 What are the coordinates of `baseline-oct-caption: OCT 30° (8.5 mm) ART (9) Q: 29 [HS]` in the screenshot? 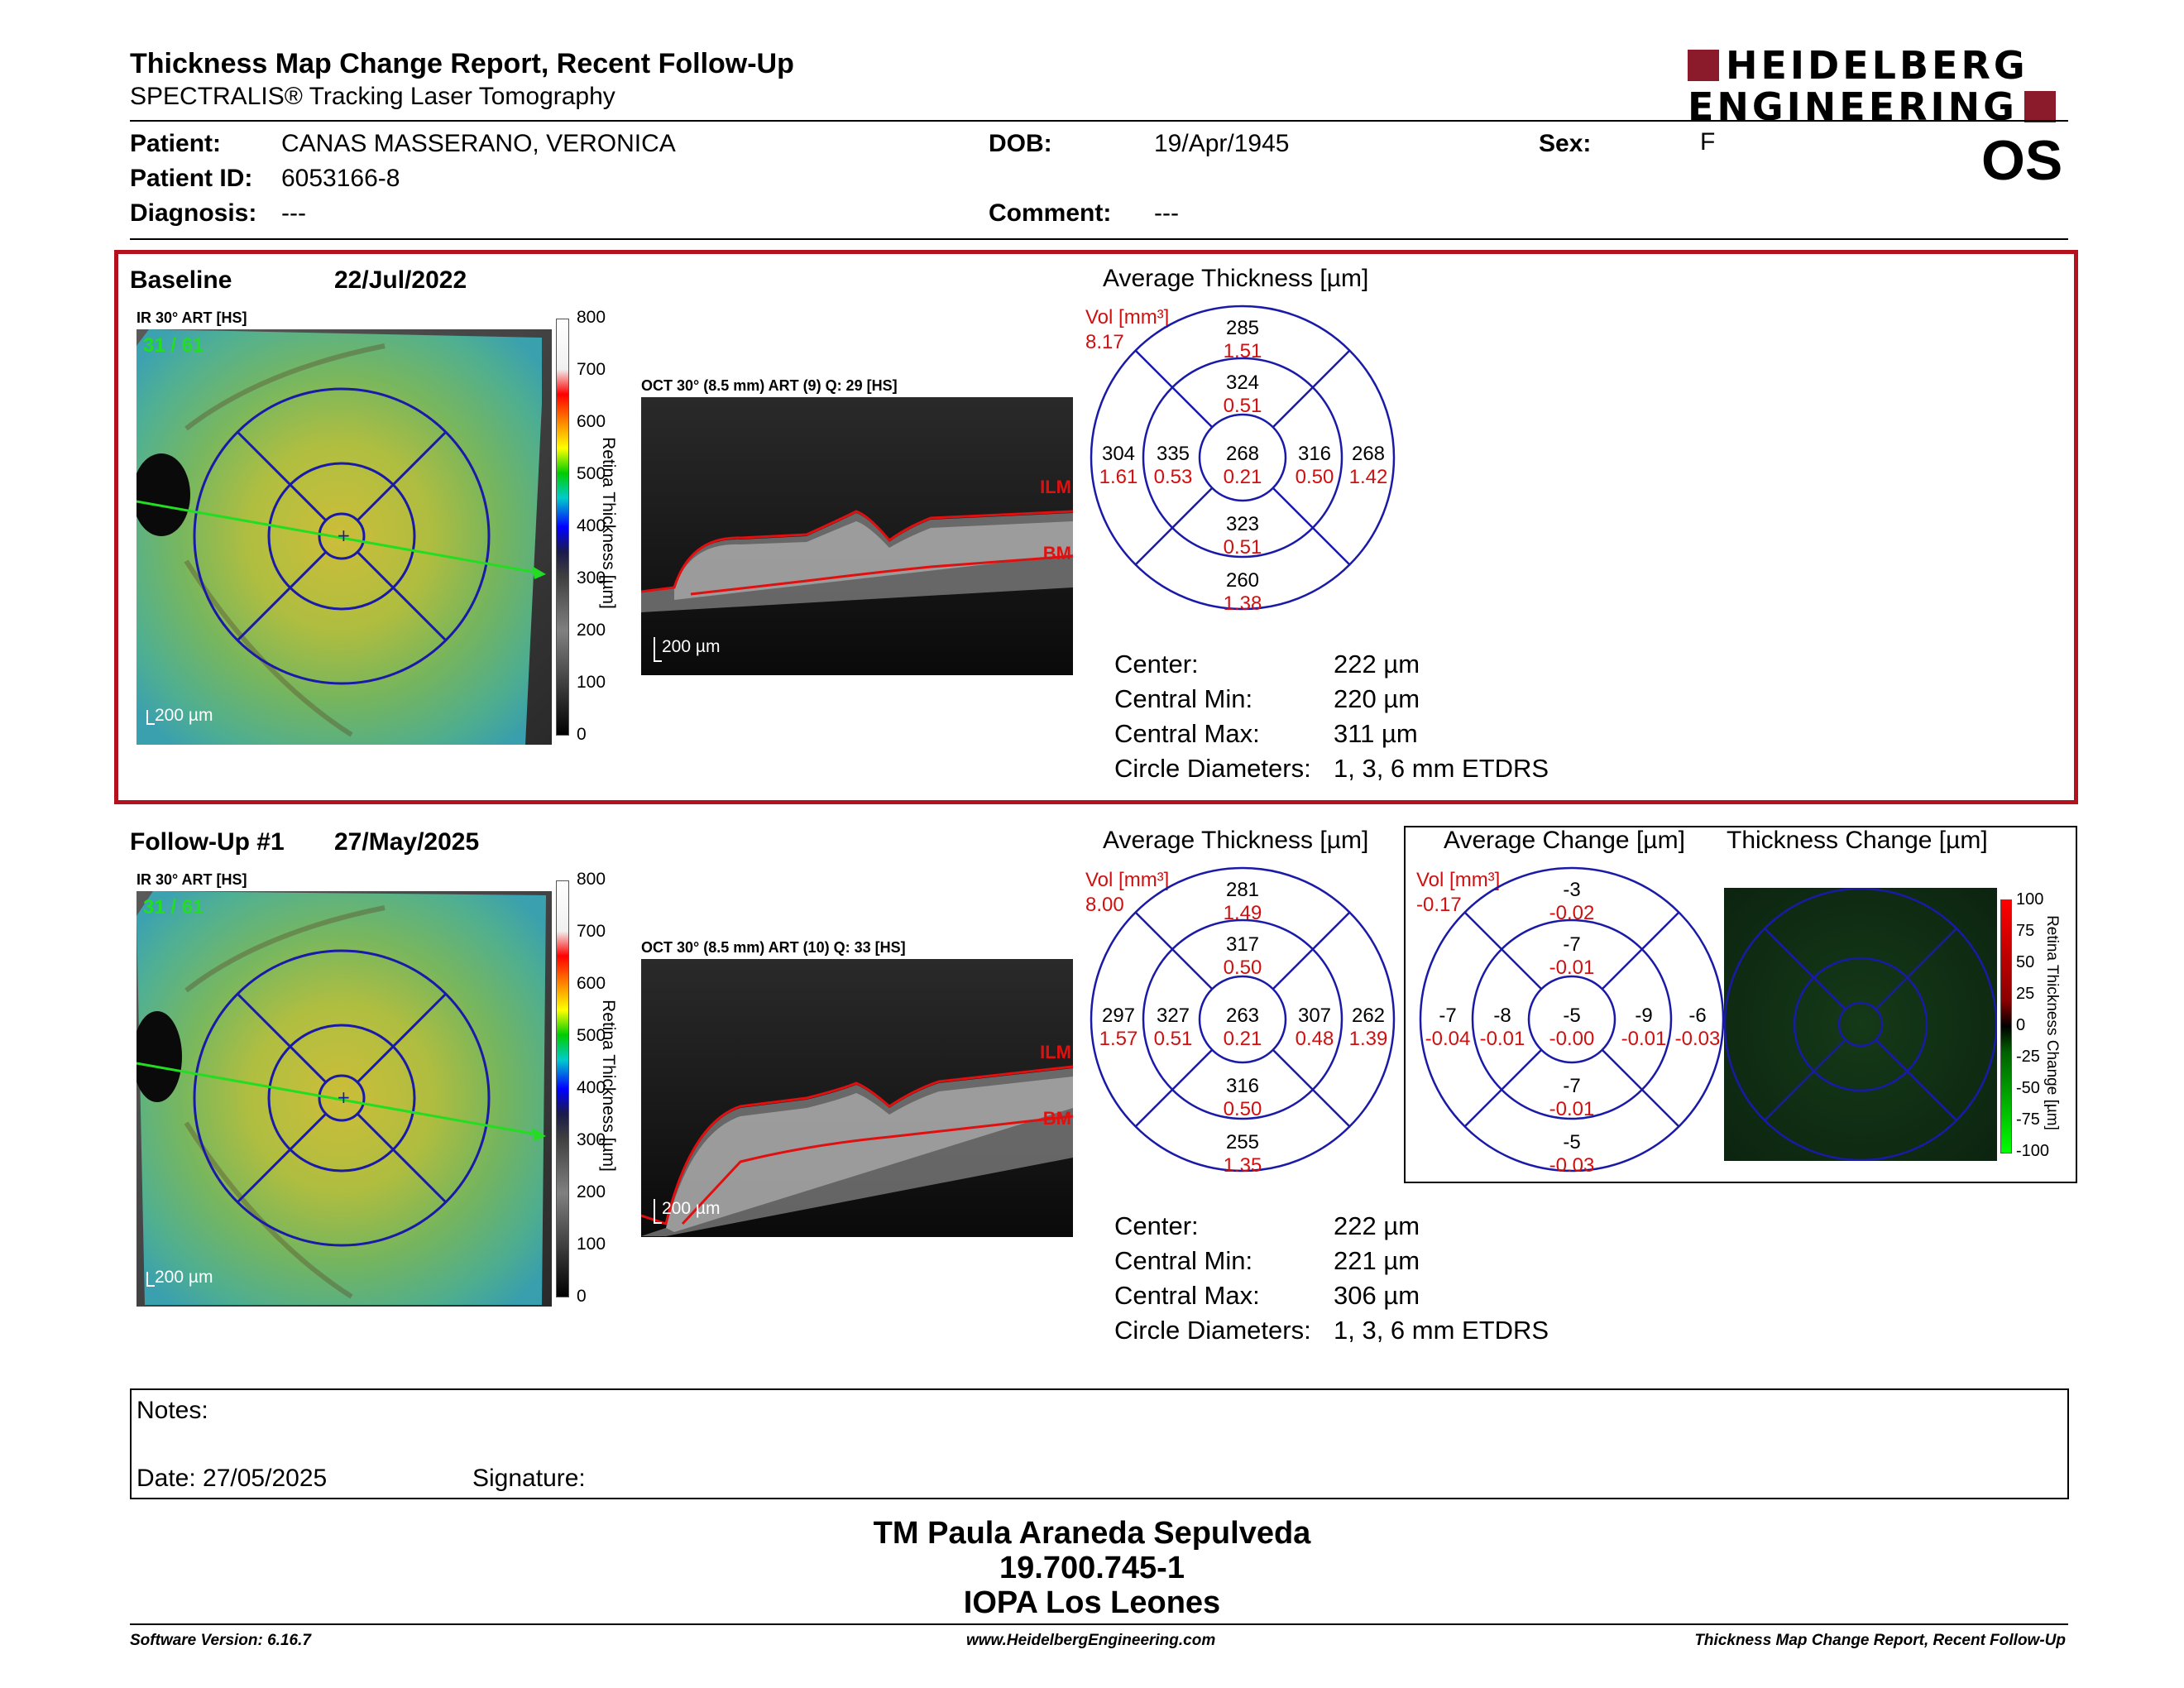 It's located at (769, 385).